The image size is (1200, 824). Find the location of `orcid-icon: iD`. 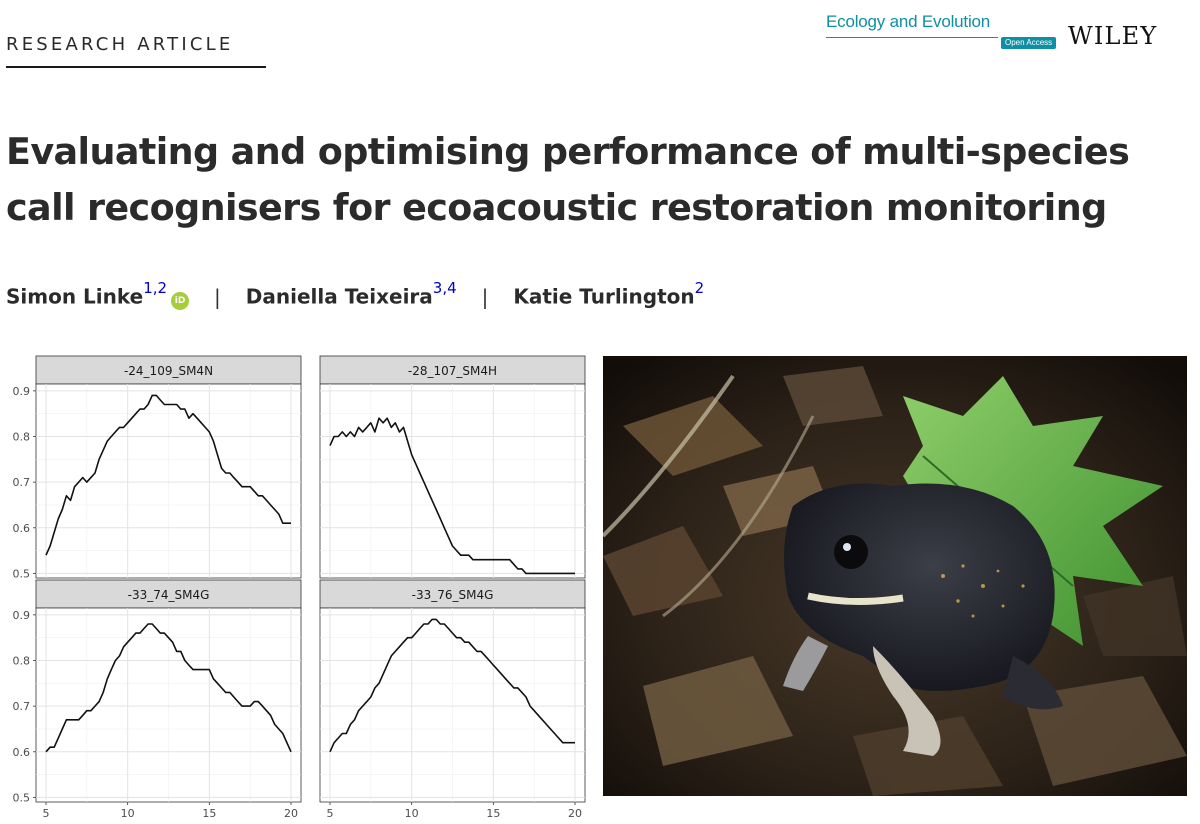

orcid-icon: iD is located at coordinates (180, 300).